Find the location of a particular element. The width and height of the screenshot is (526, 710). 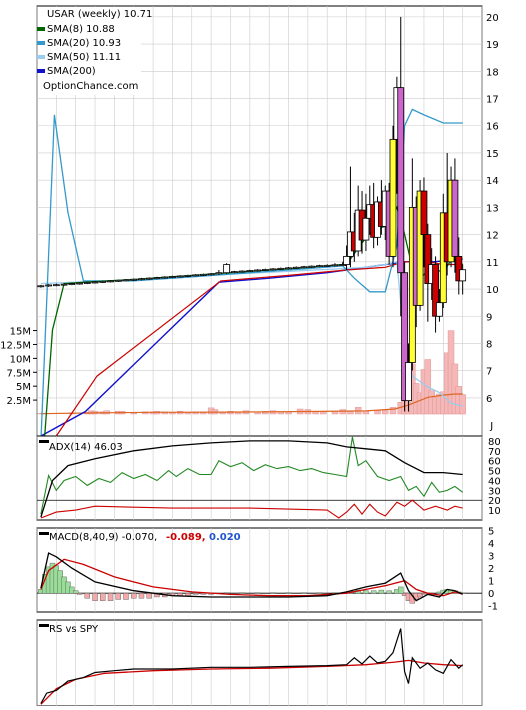

price-tick-label: 12 is located at coordinates (492, 236).